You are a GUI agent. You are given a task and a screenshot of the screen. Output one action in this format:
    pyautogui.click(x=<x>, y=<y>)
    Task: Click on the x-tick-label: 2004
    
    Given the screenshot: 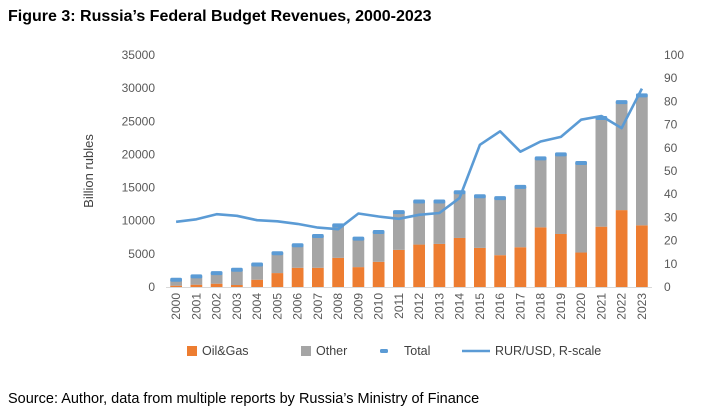 What is the action you would take?
    pyautogui.click(x=257, y=306)
    